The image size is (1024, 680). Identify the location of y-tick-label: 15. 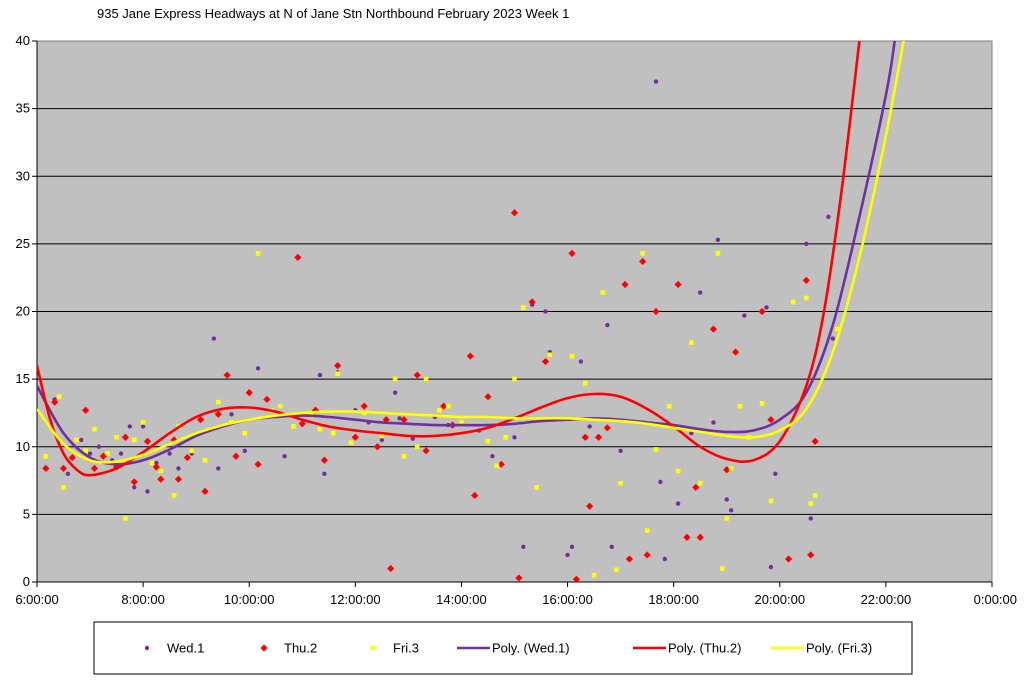
(23, 378).